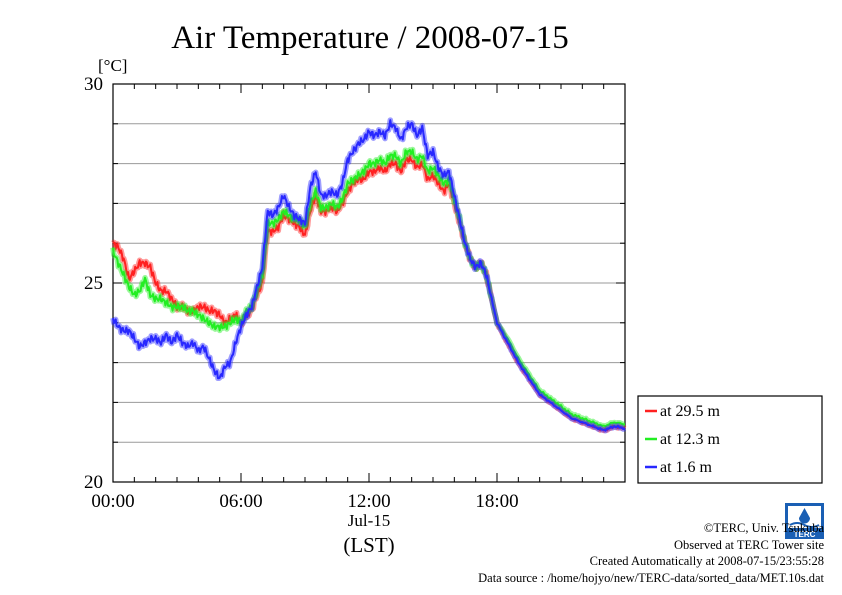 Image resolution: width=842 pixels, height=595 pixels. What do you see at coordinates (496, 501) in the screenshot?
I see `x-tick-label-1800: 18:00` at bounding box center [496, 501].